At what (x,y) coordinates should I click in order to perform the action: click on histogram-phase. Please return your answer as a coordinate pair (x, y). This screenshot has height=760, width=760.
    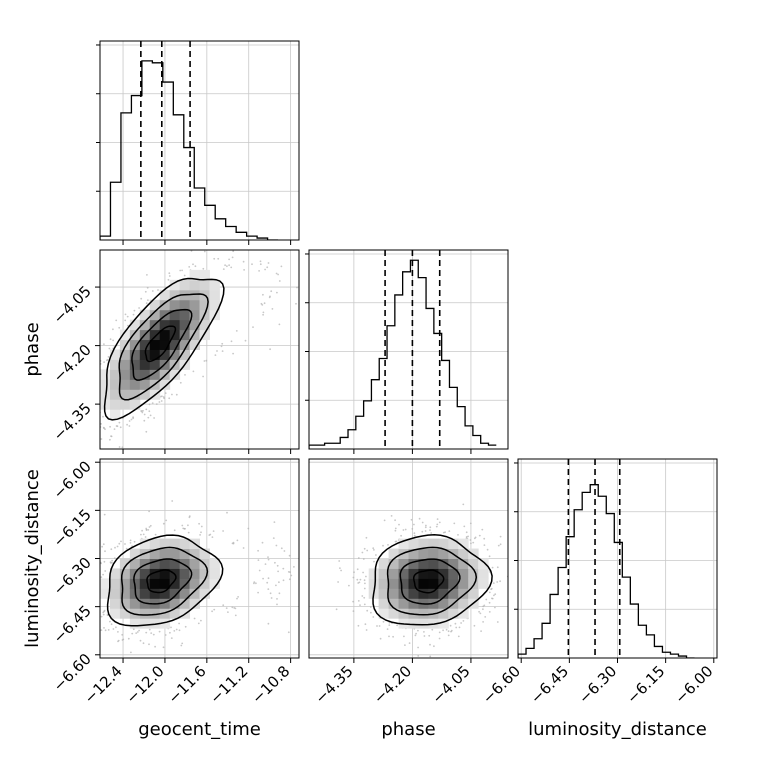
    Looking at the image, I should click on (403, 354).